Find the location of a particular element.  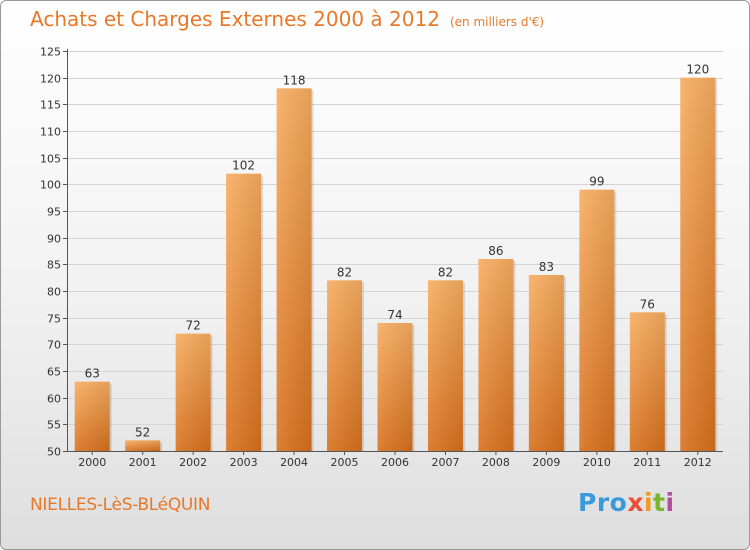

bar-value-label: 118 is located at coordinates (294, 80).